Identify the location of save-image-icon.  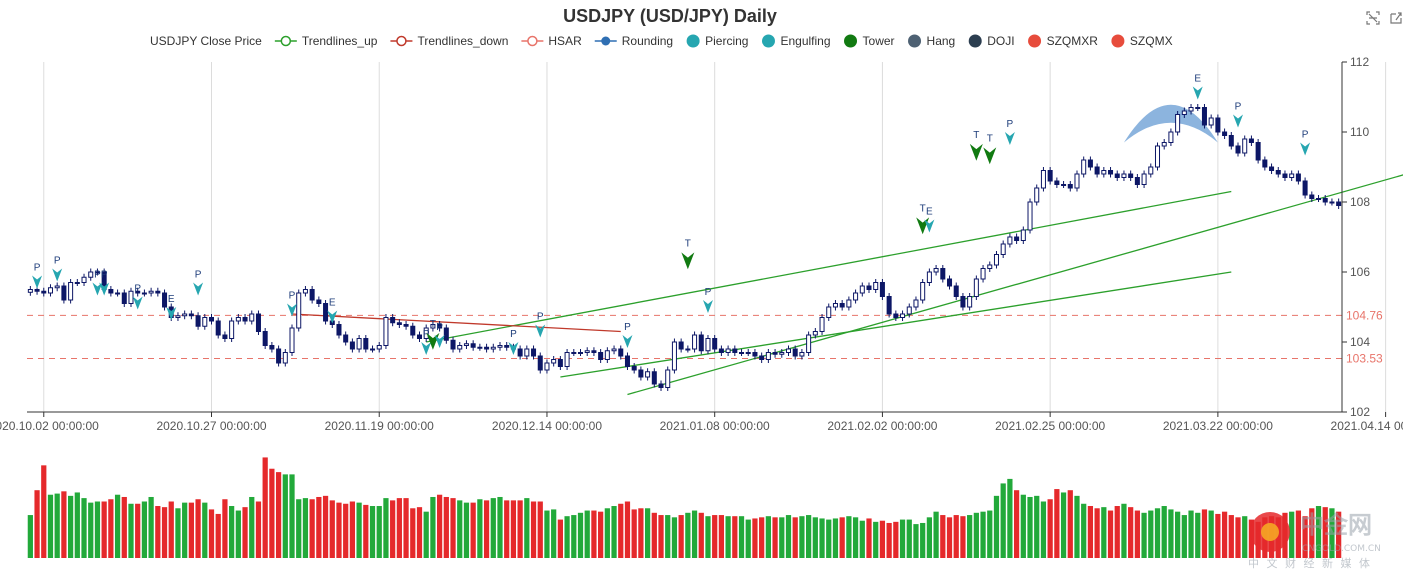
(1396, 18).